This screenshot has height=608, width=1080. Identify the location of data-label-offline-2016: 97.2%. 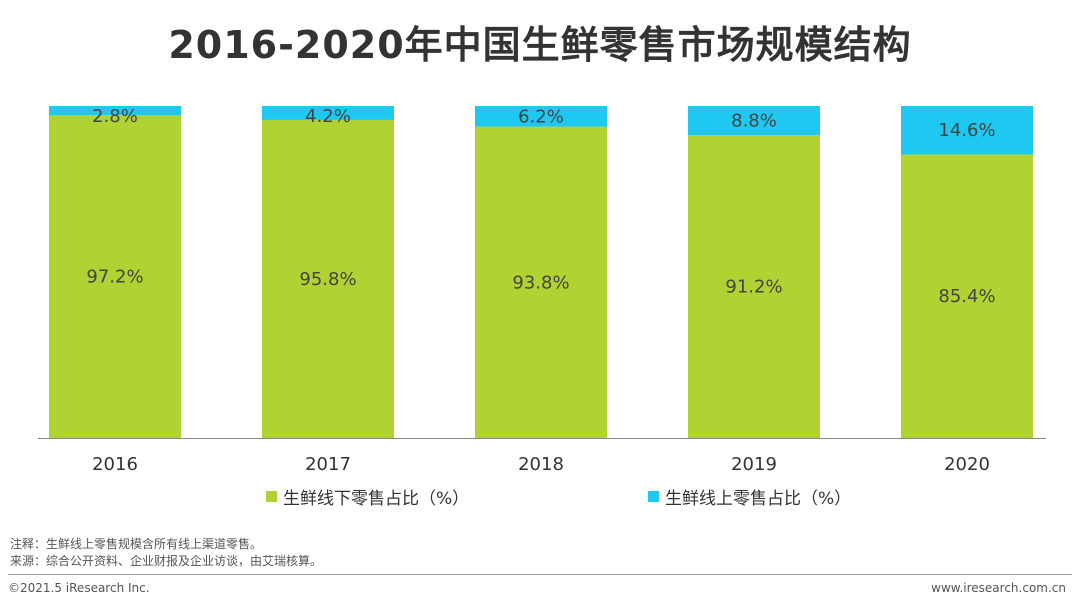
(114, 277).